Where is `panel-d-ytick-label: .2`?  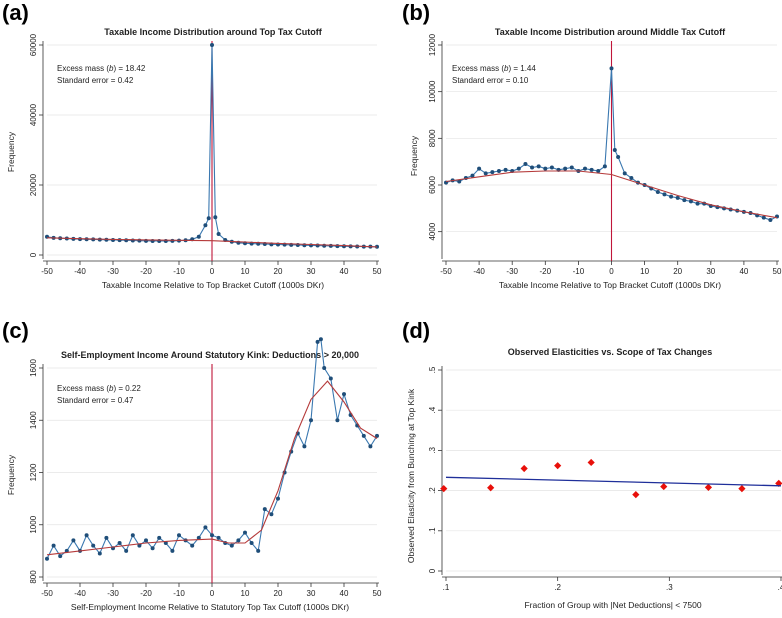
panel-d-ytick-label: .2 is located at coordinates (432, 490).